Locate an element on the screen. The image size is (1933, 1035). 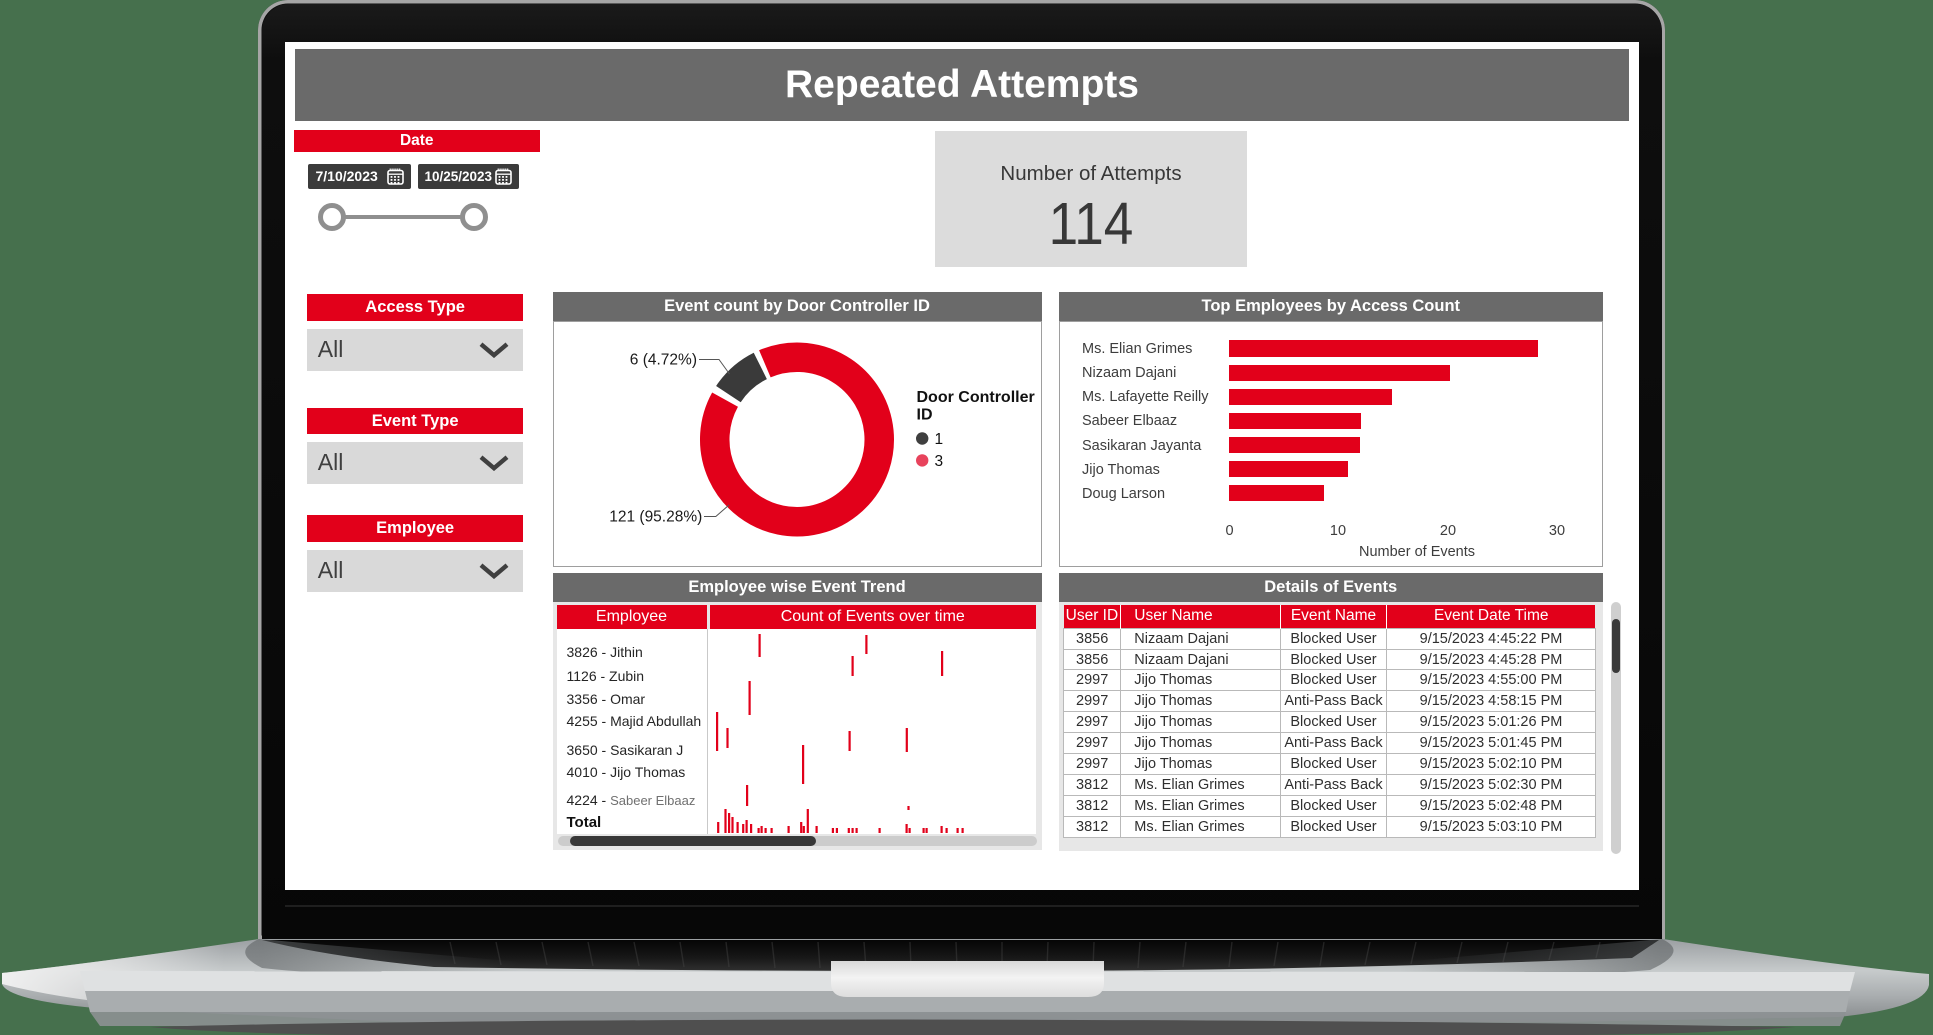
svg-text: ID is located at coordinates (925, 415).